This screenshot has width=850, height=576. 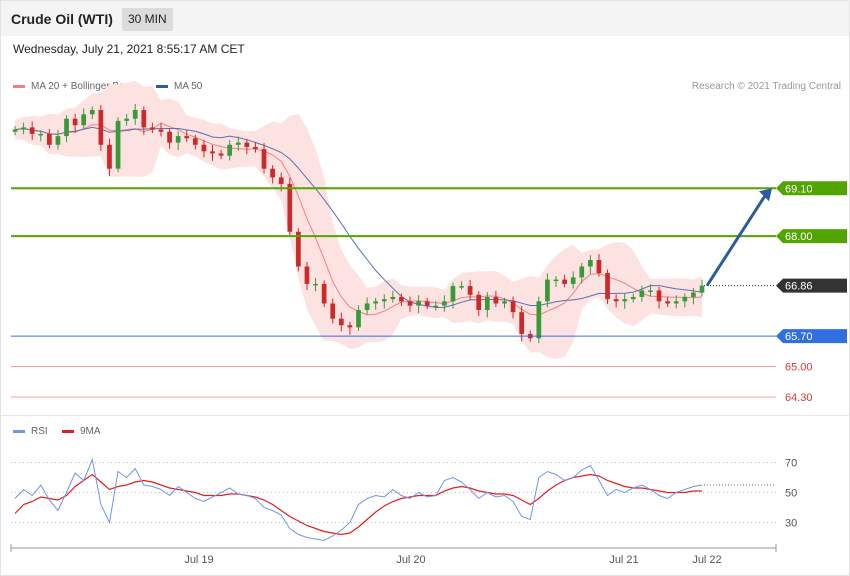 What do you see at coordinates (799, 237) in the screenshot?
I see `level-label-68.00: 68.00` at bounding box center [799, 237].